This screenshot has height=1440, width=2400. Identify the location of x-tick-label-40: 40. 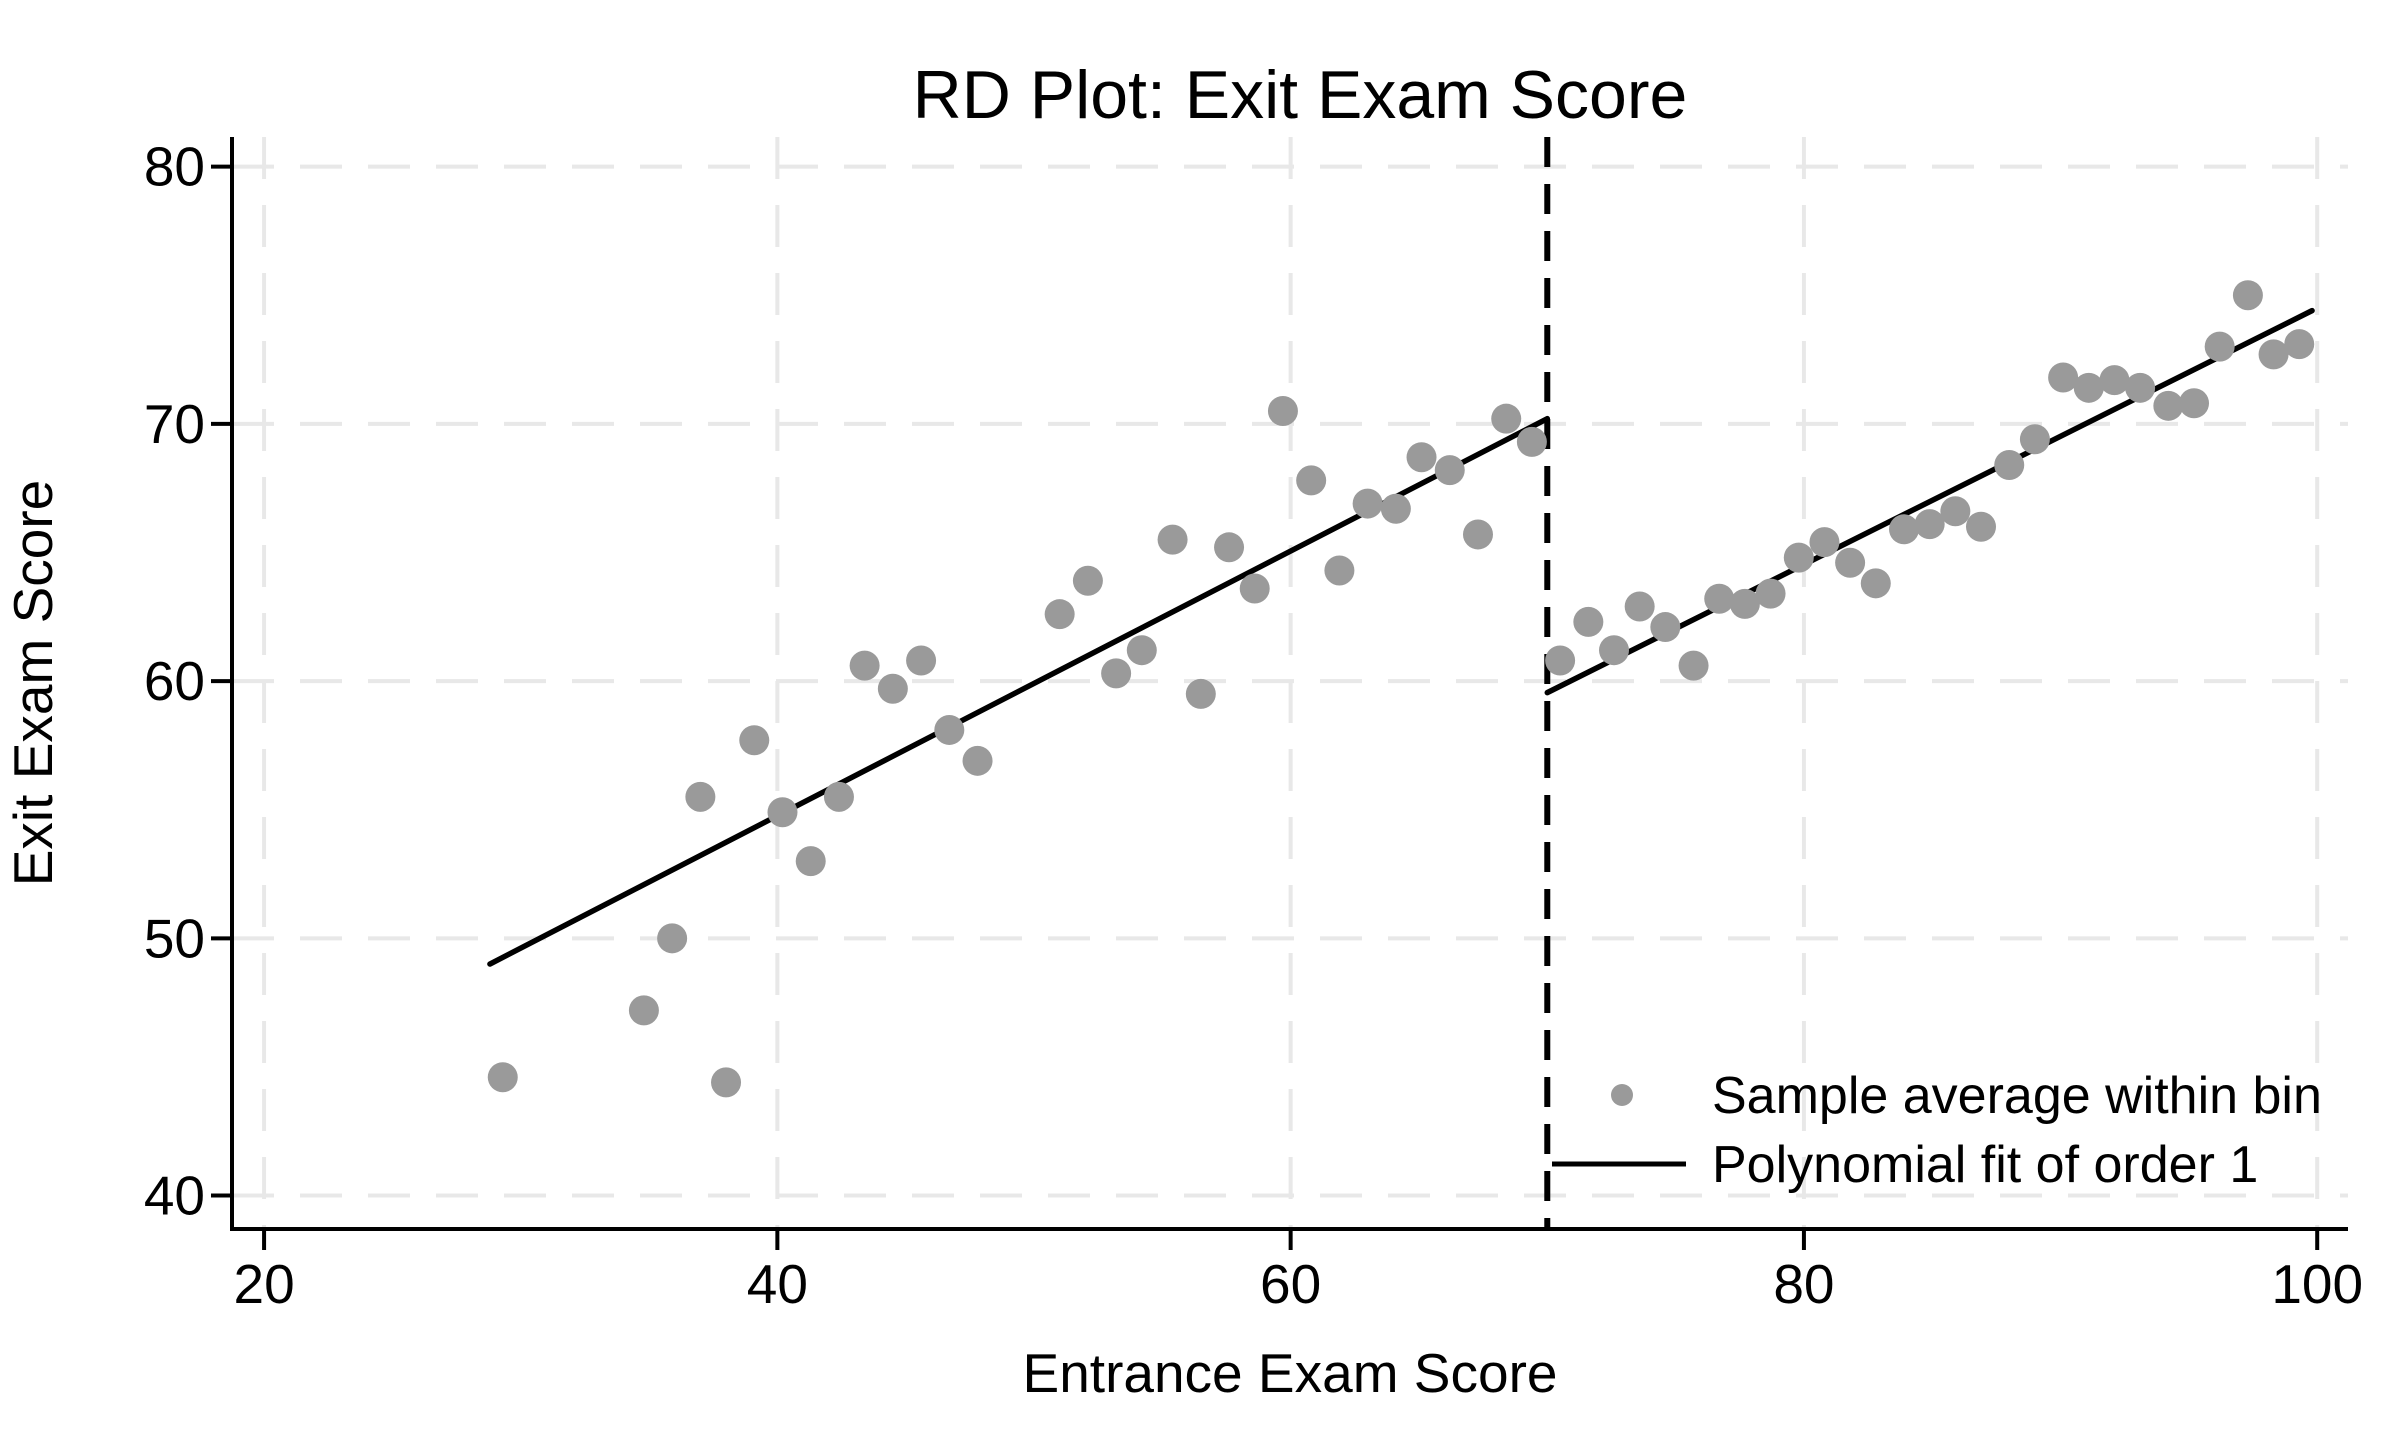
(777, 1284).